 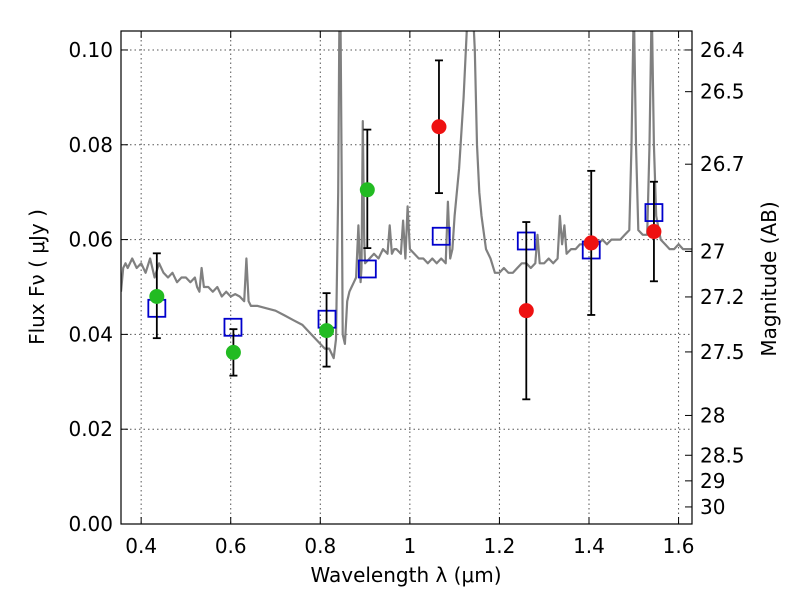 What do you see at coordinates (405, 575) in the screenshot?
I see `x-axis-label: Wavelength λ (μm)` at bounding box center [405, 575].